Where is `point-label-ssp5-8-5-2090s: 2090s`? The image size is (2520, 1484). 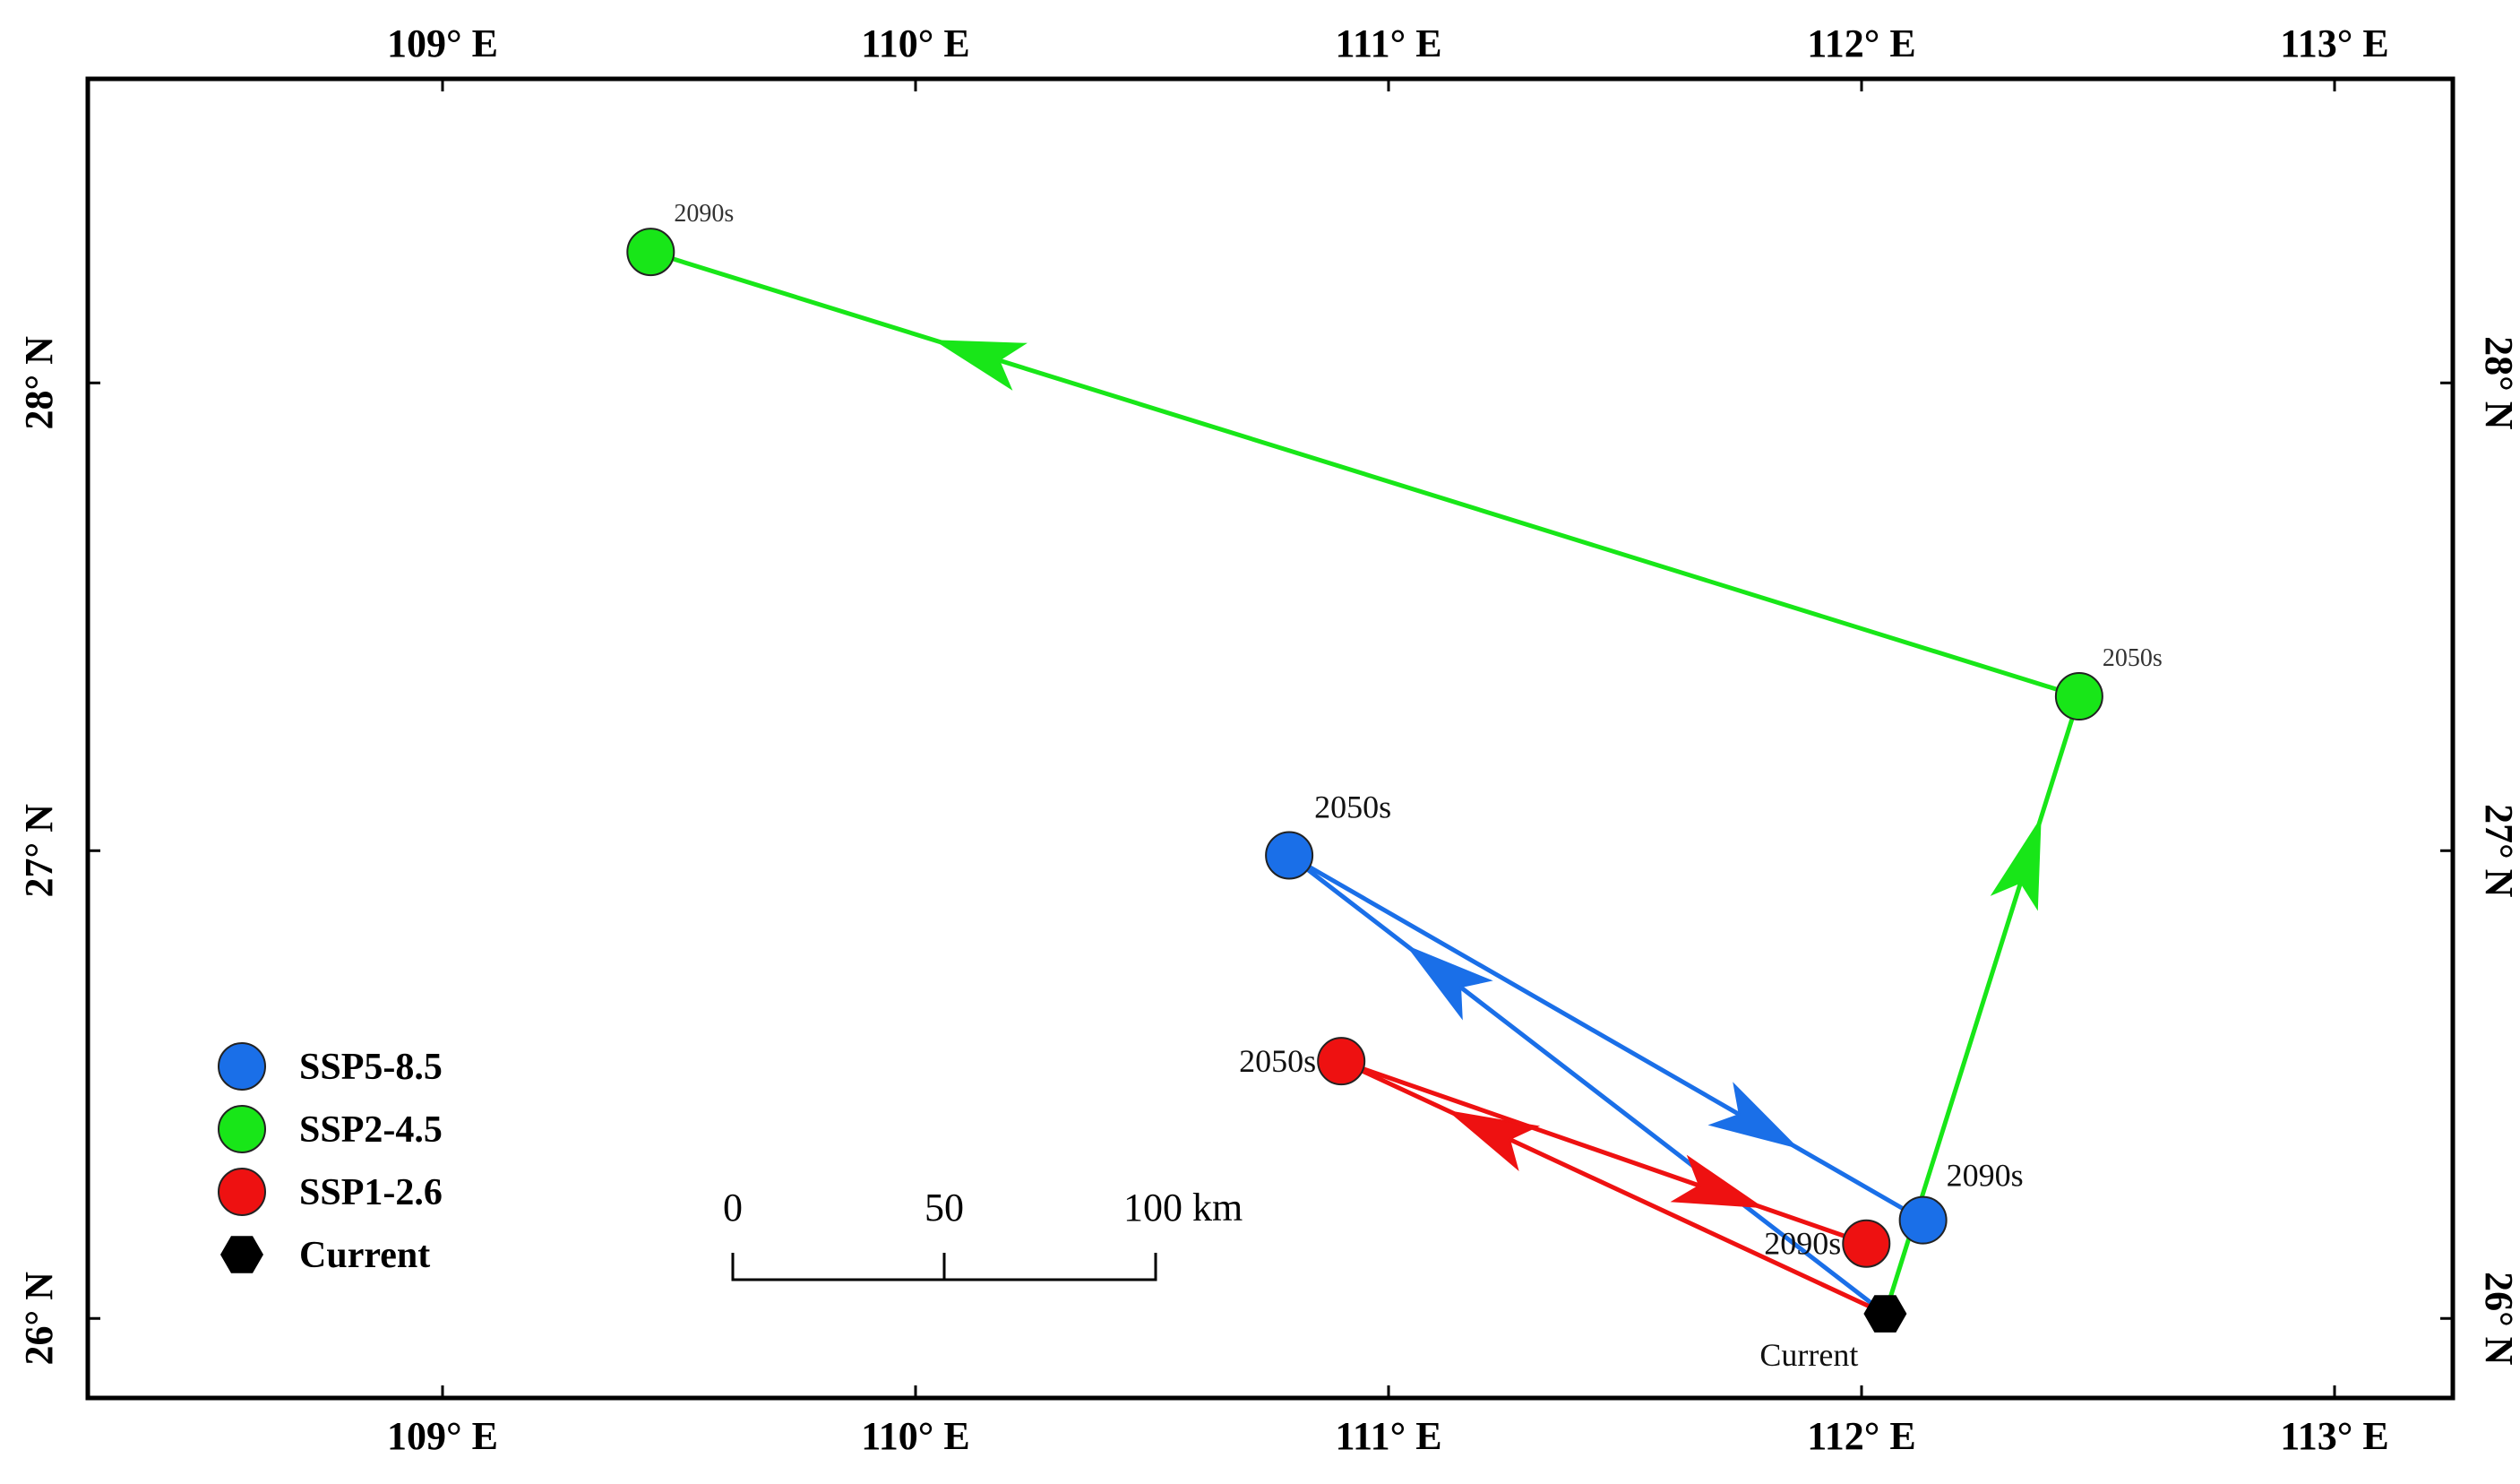 point-label-ssp5-8-5-2090s: 2090s is located at coordinates (1985, 1176).